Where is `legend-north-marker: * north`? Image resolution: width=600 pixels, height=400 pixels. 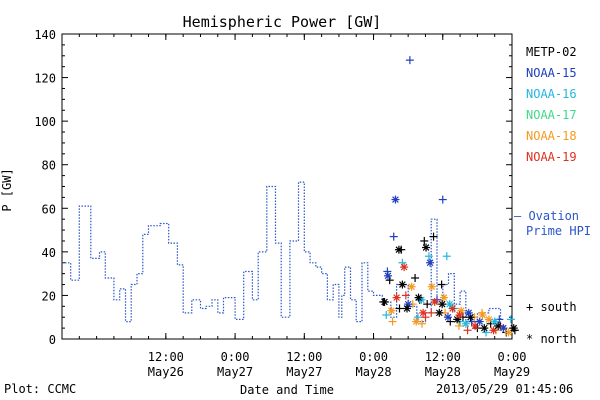 legend-north-marker: * north is located at coordinates (551, 339).